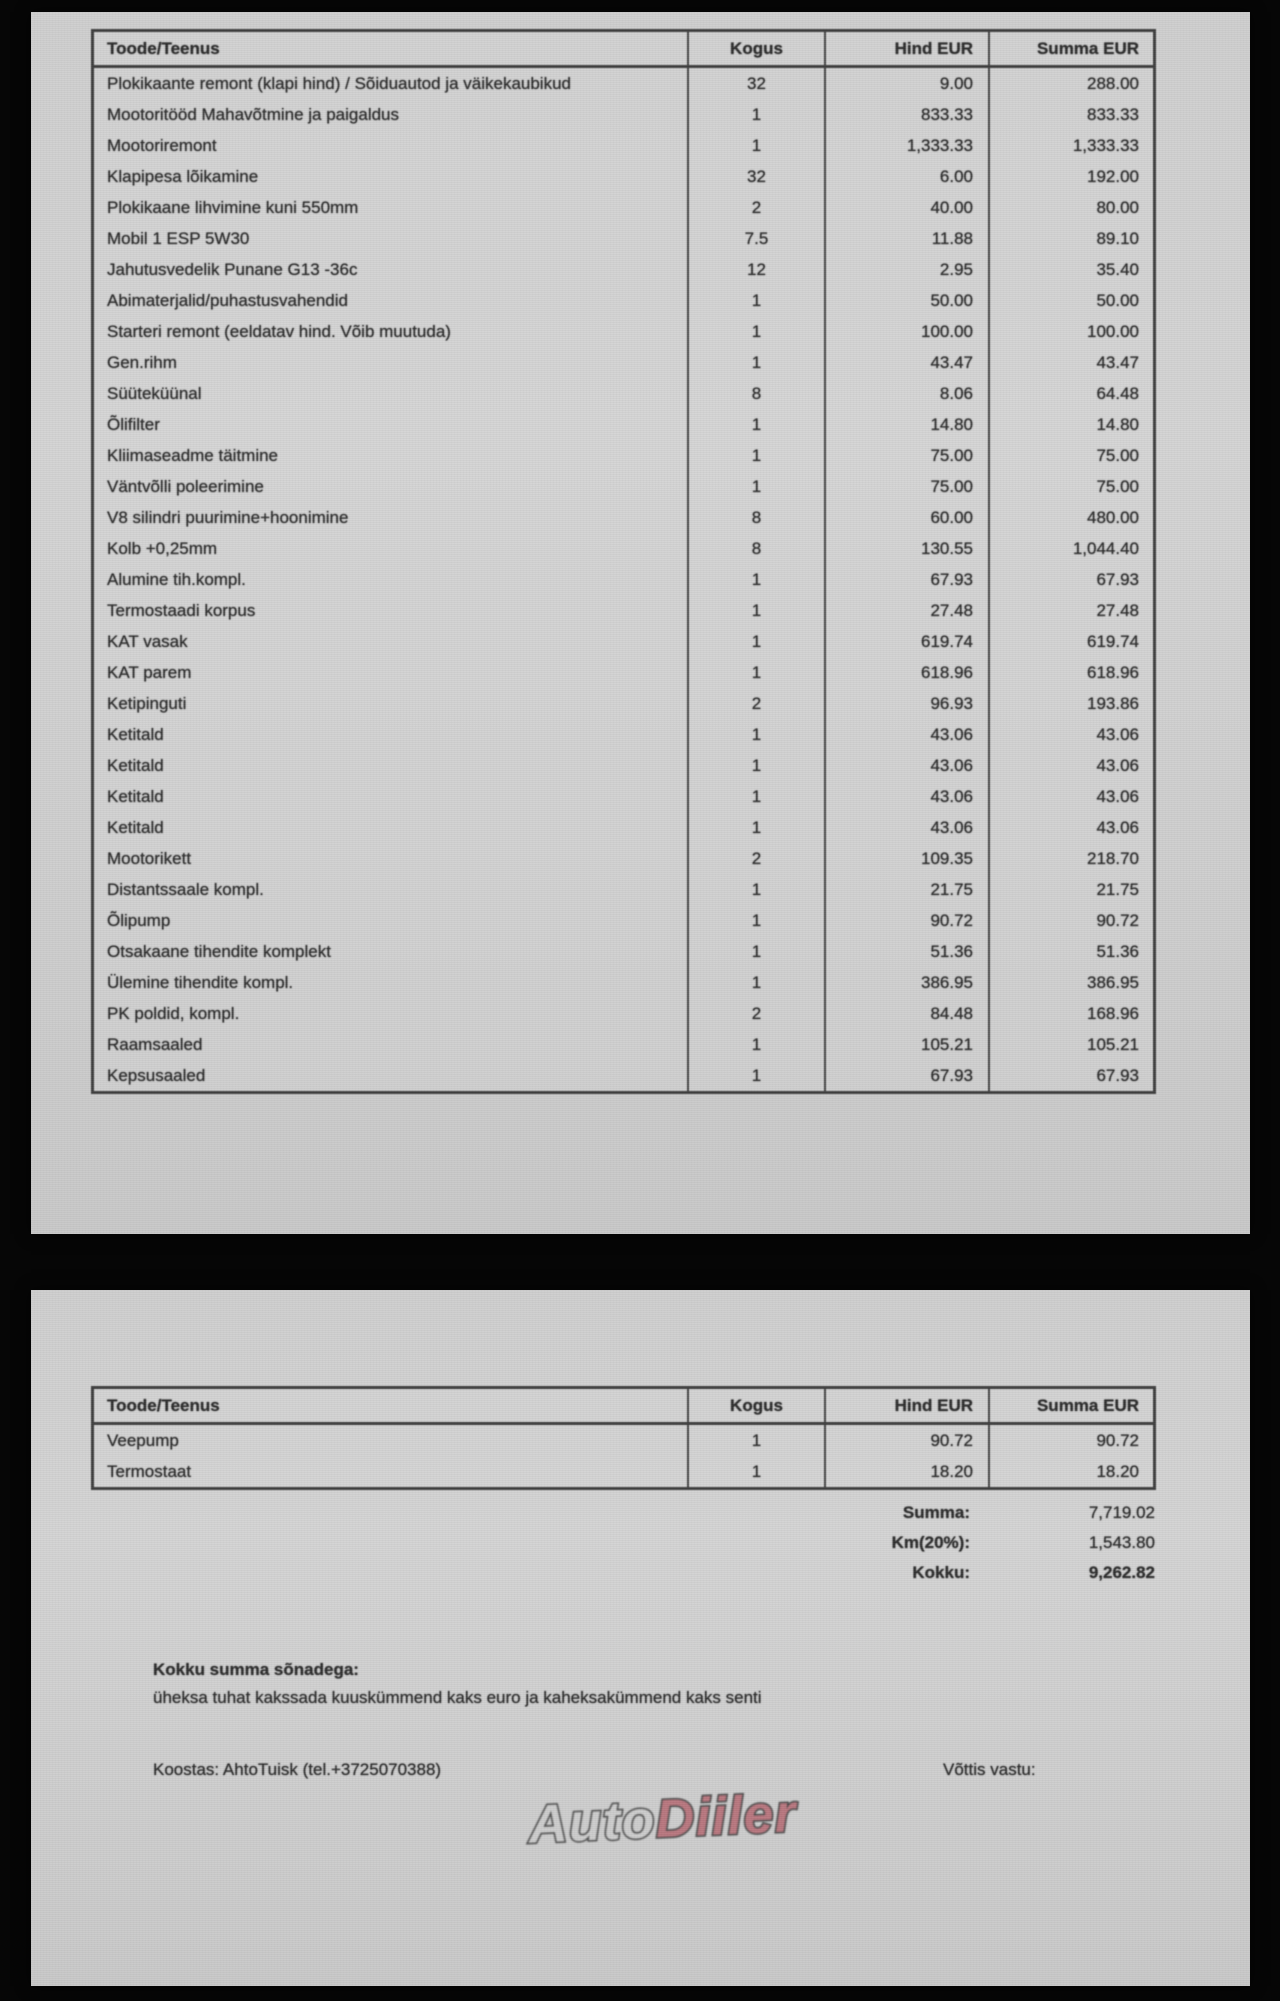  Describe the element at coordinates (200, 982) in the screenshot. I see `item-name: Ülemine tihendite kompl.` at that location.